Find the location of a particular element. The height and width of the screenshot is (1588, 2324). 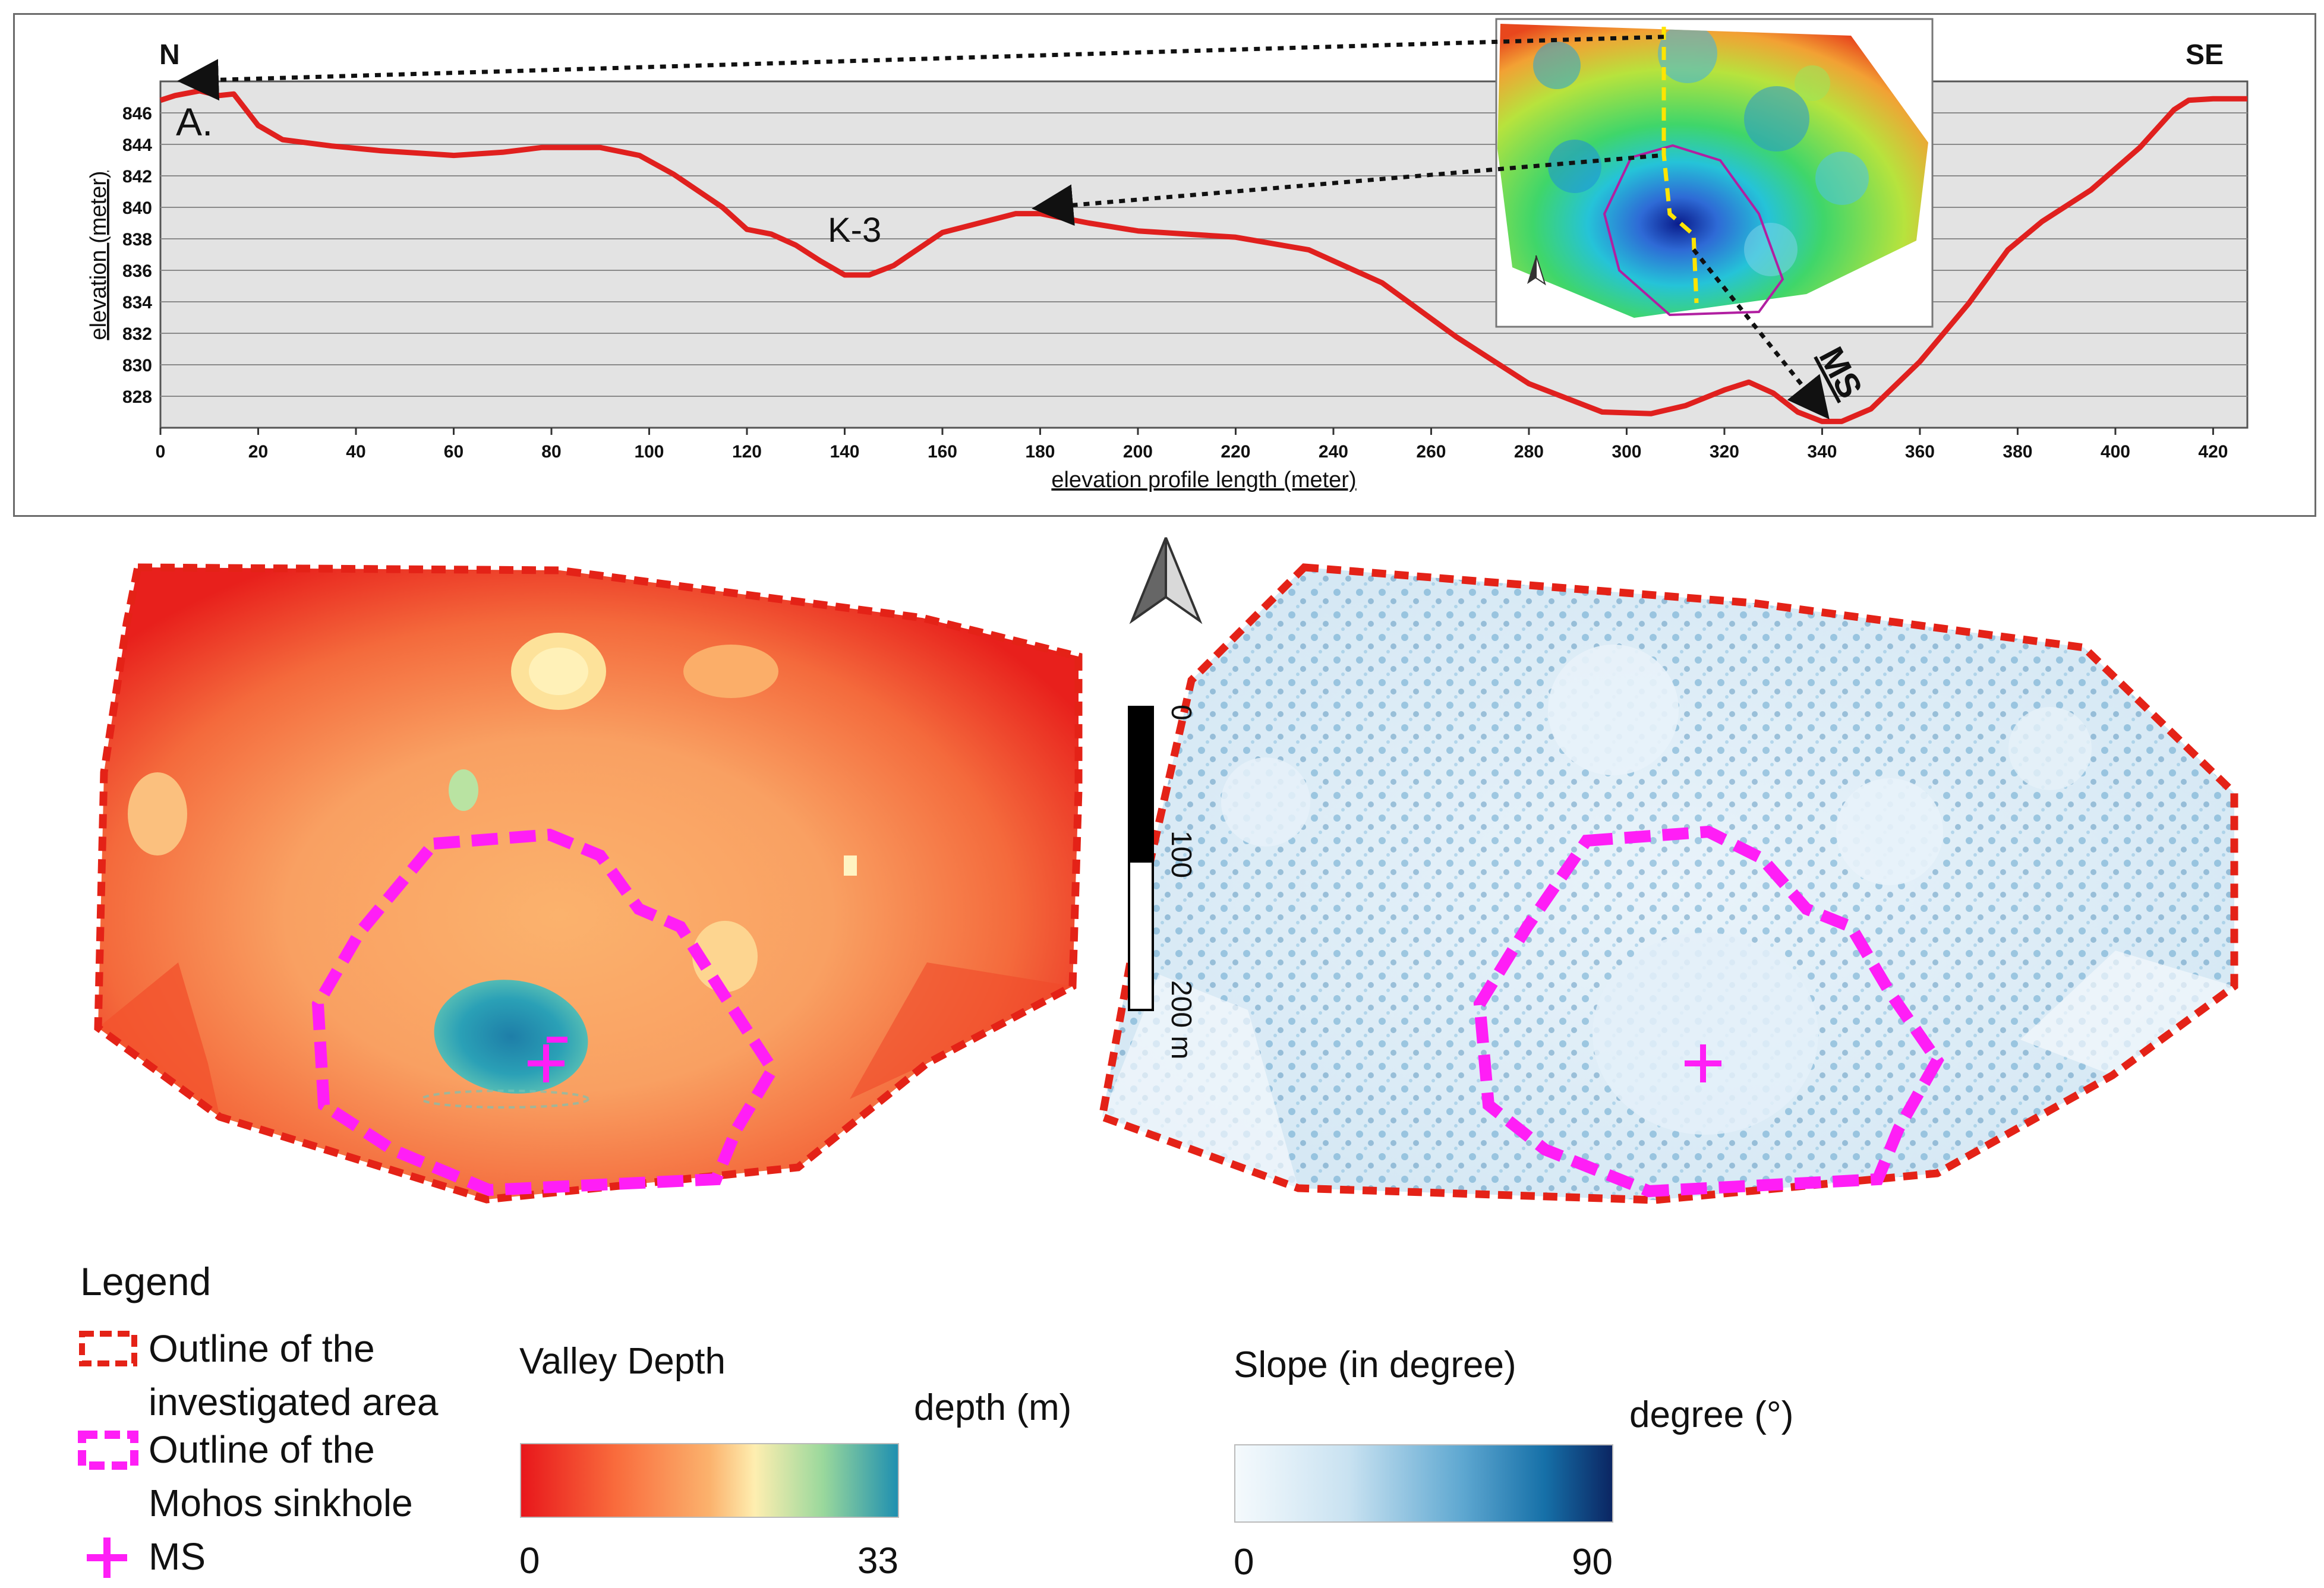

y-tick-label: 830 is located at coordinates (137, 365).